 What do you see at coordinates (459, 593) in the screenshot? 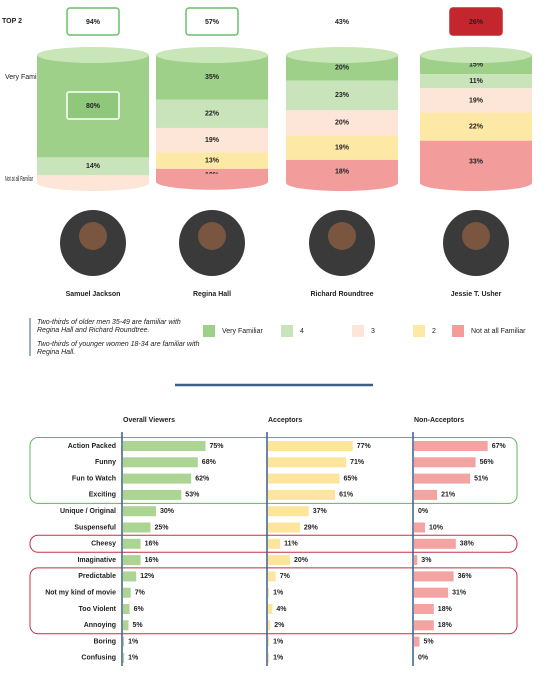
I see `value-label: 31%` at bounding box center [459, 593].